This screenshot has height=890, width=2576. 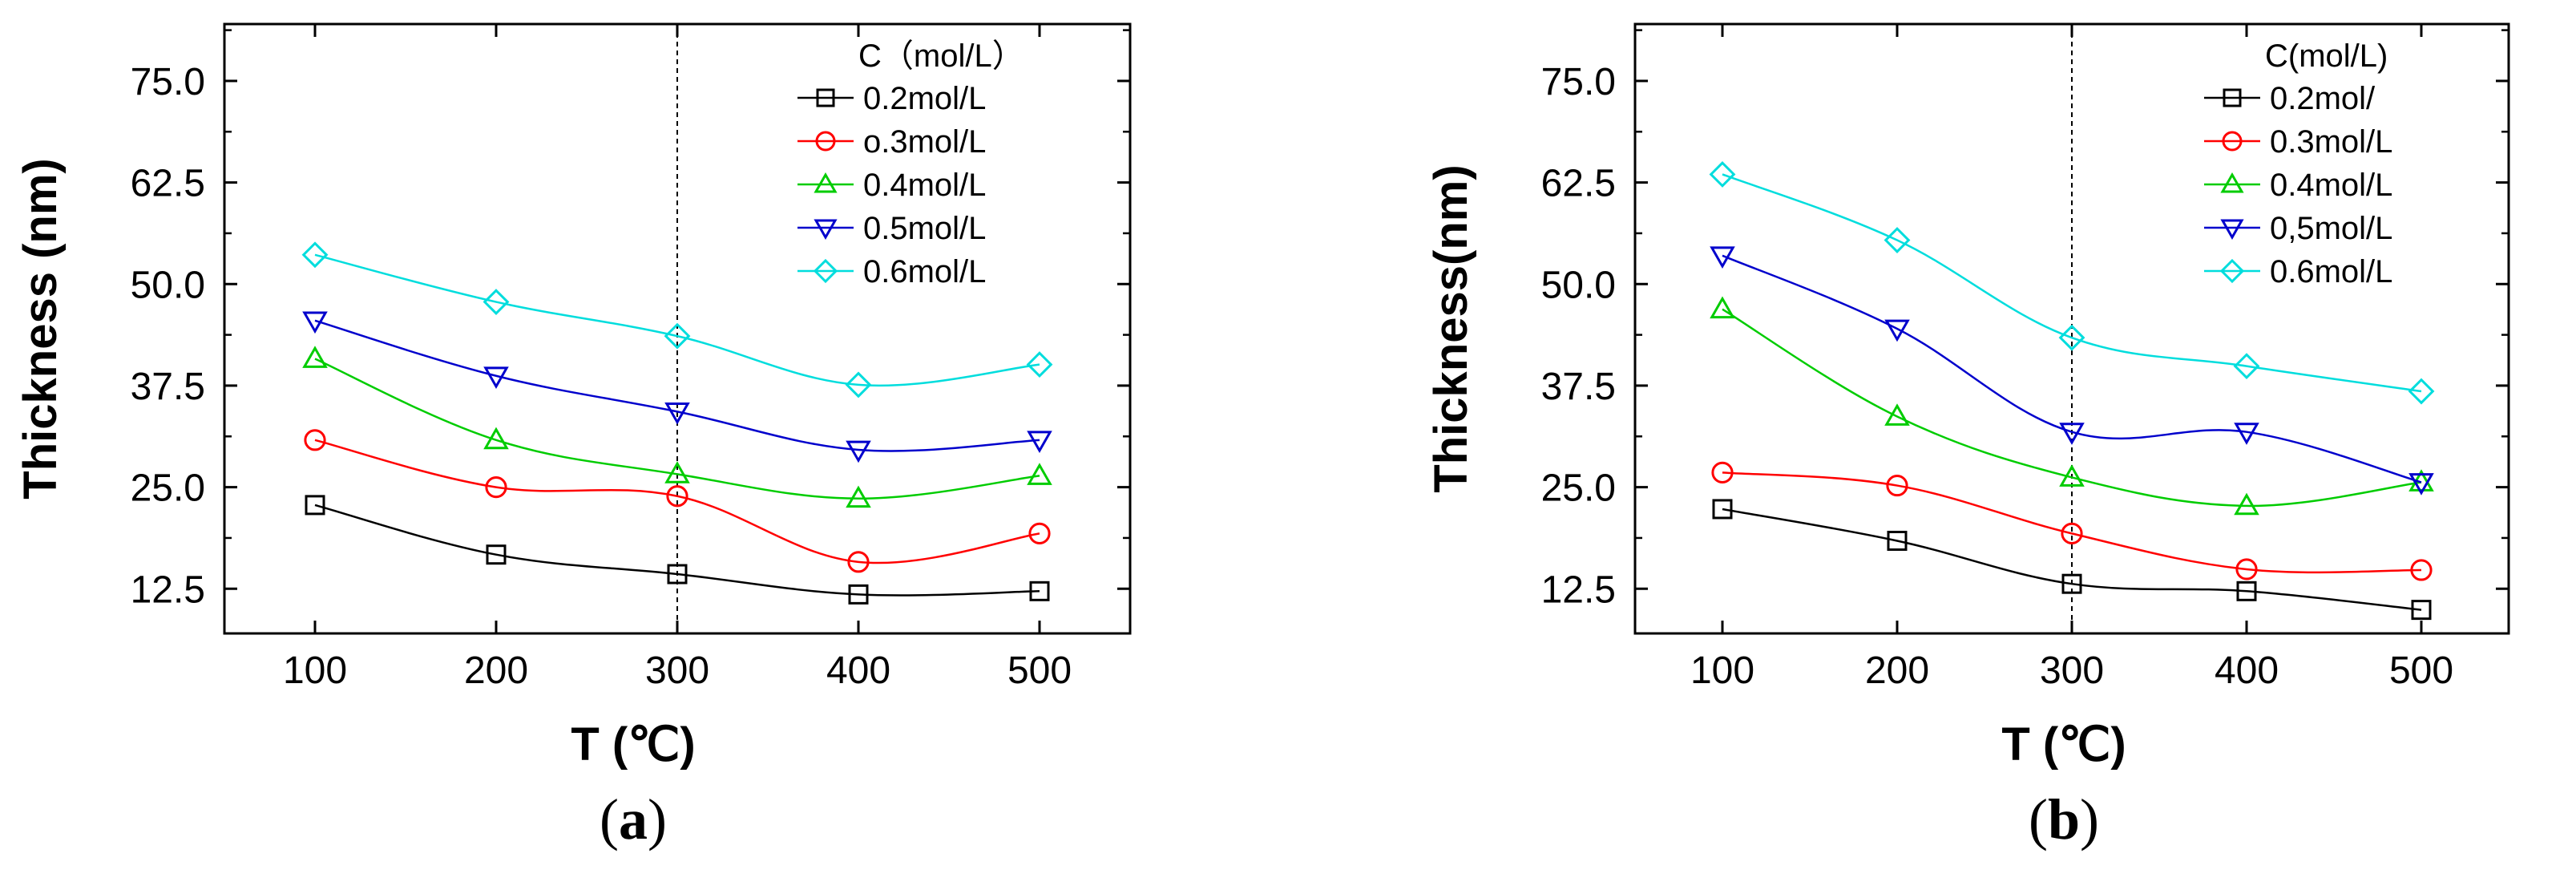 I want to click on y-axis-title: Thickness(nm), so click(x=1451, y=328).